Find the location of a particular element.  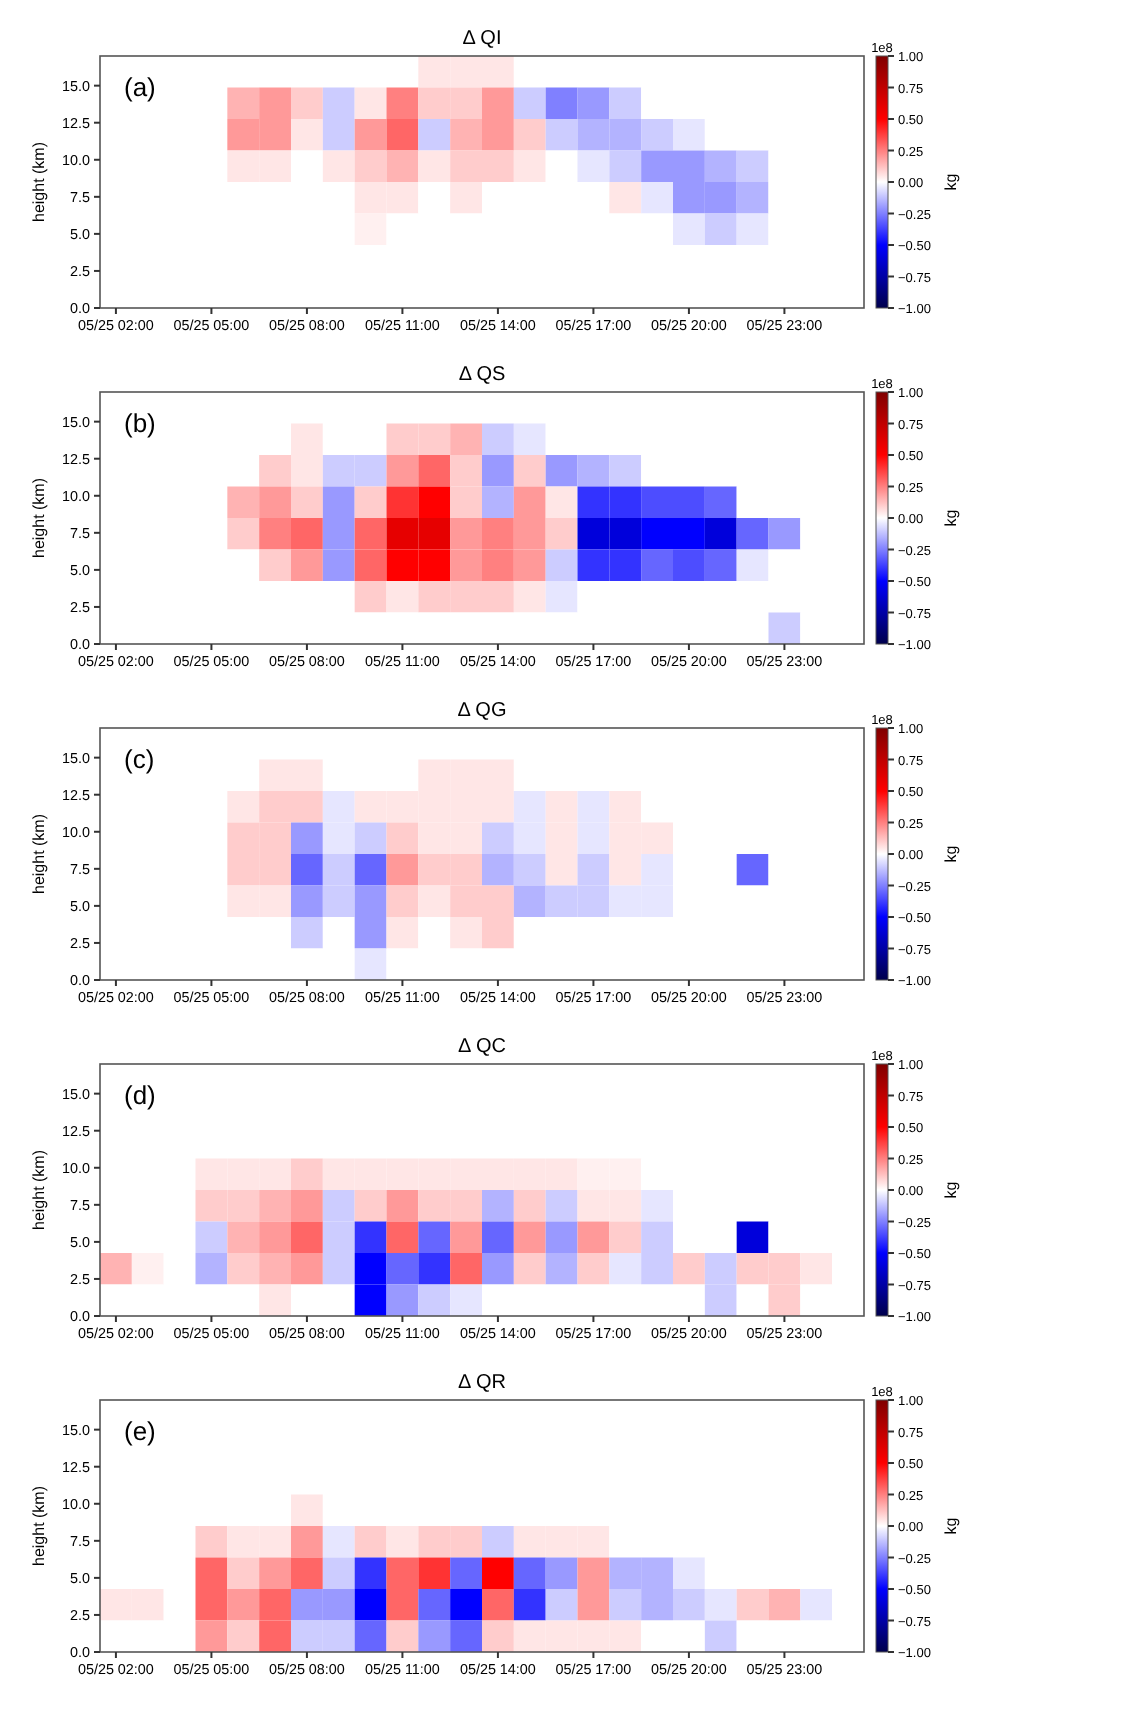

annotation: (c) is located at coordinates (139, 759).